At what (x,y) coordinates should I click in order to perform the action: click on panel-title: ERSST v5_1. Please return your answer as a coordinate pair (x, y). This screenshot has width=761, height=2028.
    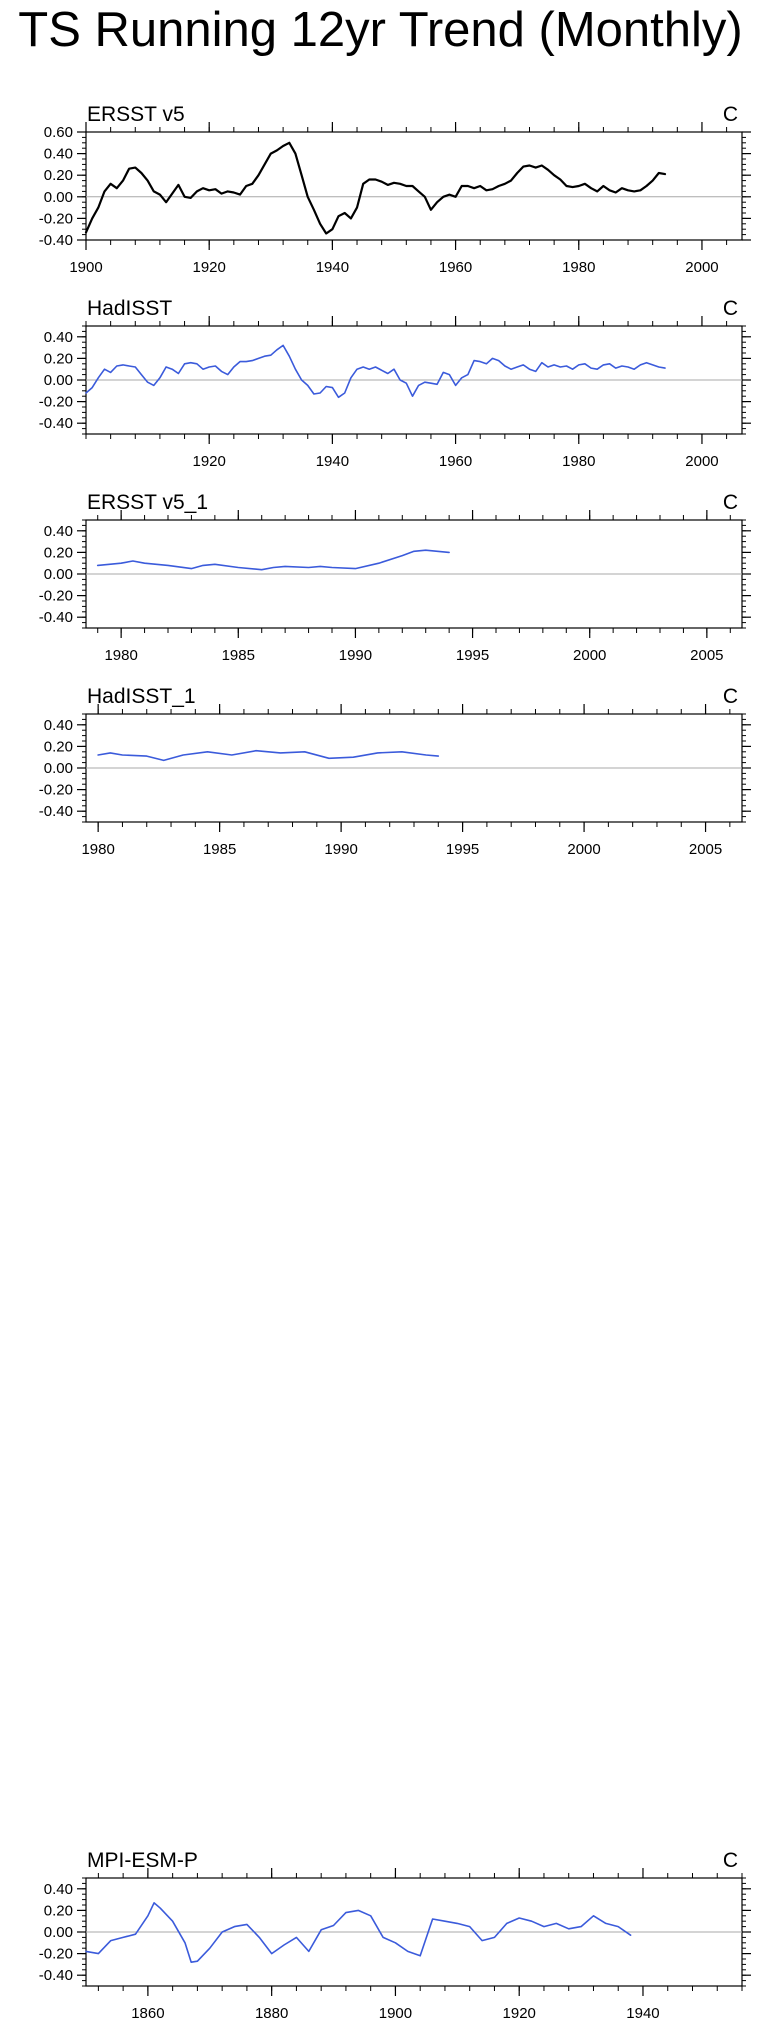
    Looking at the image, I should click on (147, 502).